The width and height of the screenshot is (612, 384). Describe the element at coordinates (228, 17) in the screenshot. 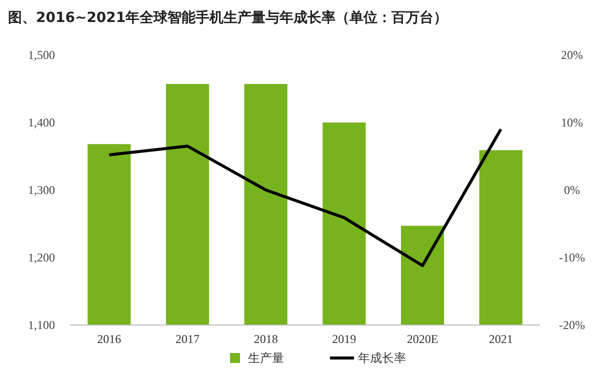

I see `chart-title: 图、2016~2021年全球智能手机生产量与年成长率（单位：百万台）` at that location.